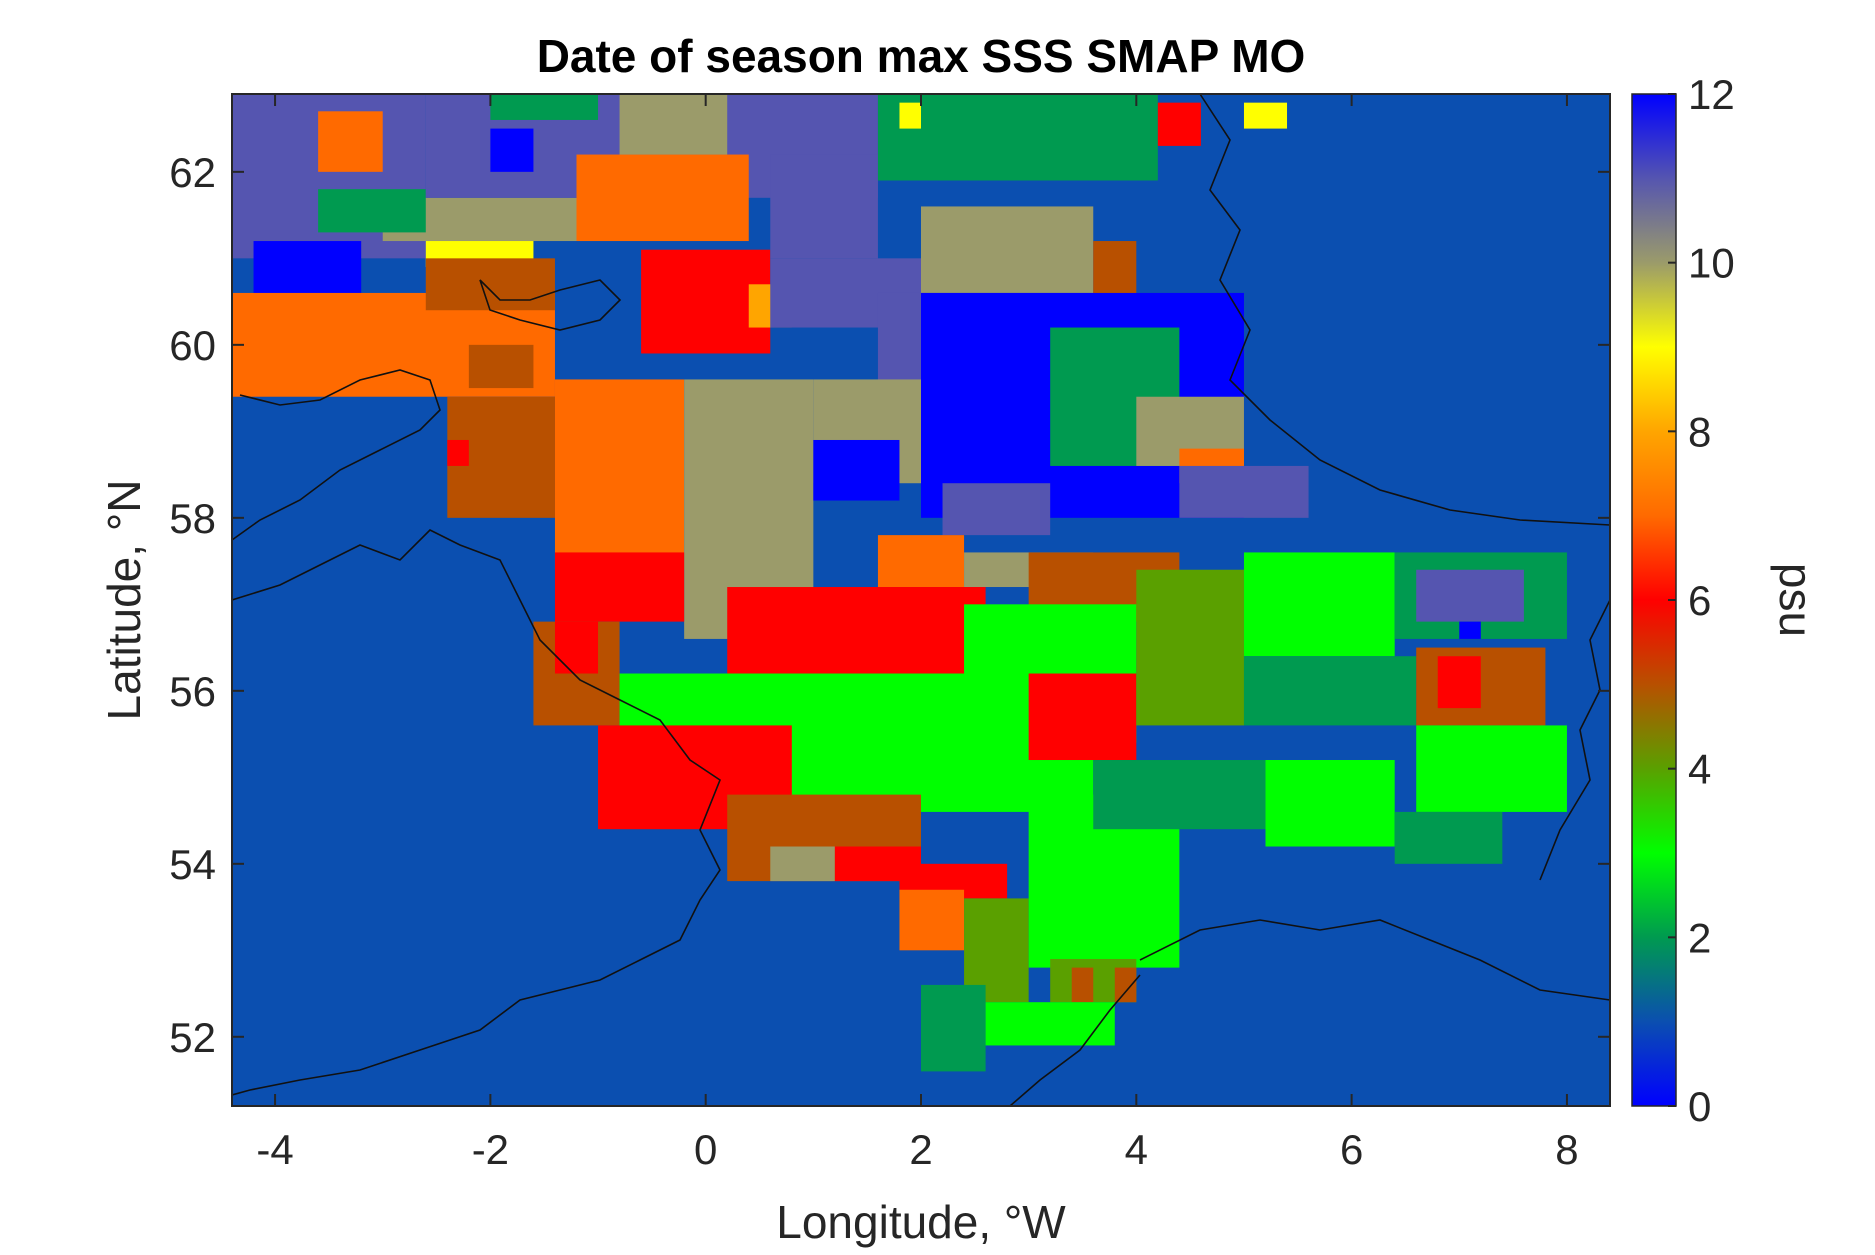 This screenshot has width=1875, height=1255. What do you see at coordinates (1796, 600) in the screenshot?
I see `colorbar-label: psu` at bounding box center [1796, 600].